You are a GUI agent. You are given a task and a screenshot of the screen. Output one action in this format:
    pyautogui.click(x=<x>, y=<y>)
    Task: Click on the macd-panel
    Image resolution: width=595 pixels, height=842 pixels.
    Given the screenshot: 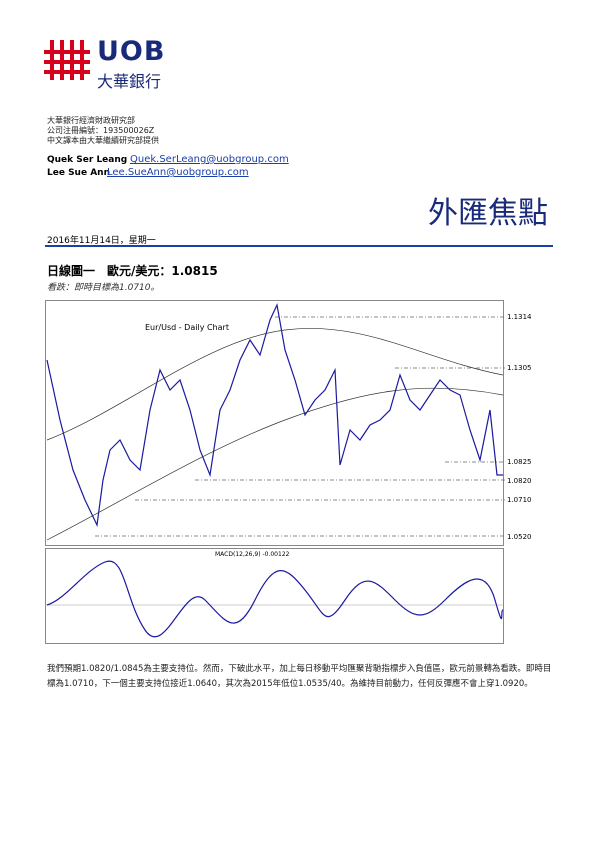 What is the action you would take?
    pyautogui.click(x=274, y=596)
    